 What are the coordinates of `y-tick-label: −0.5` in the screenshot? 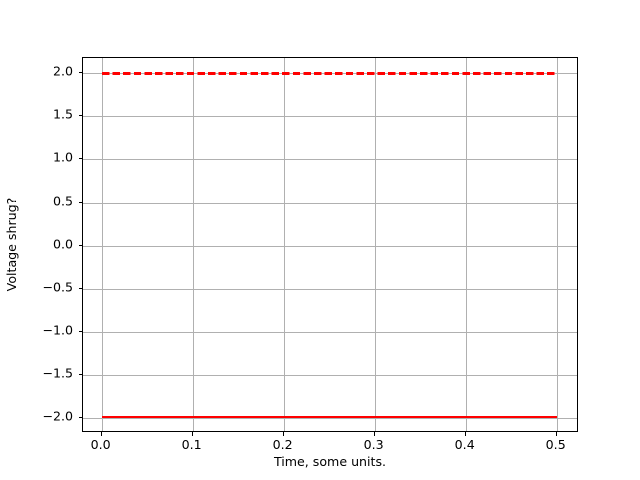 It's located at (57, 287).